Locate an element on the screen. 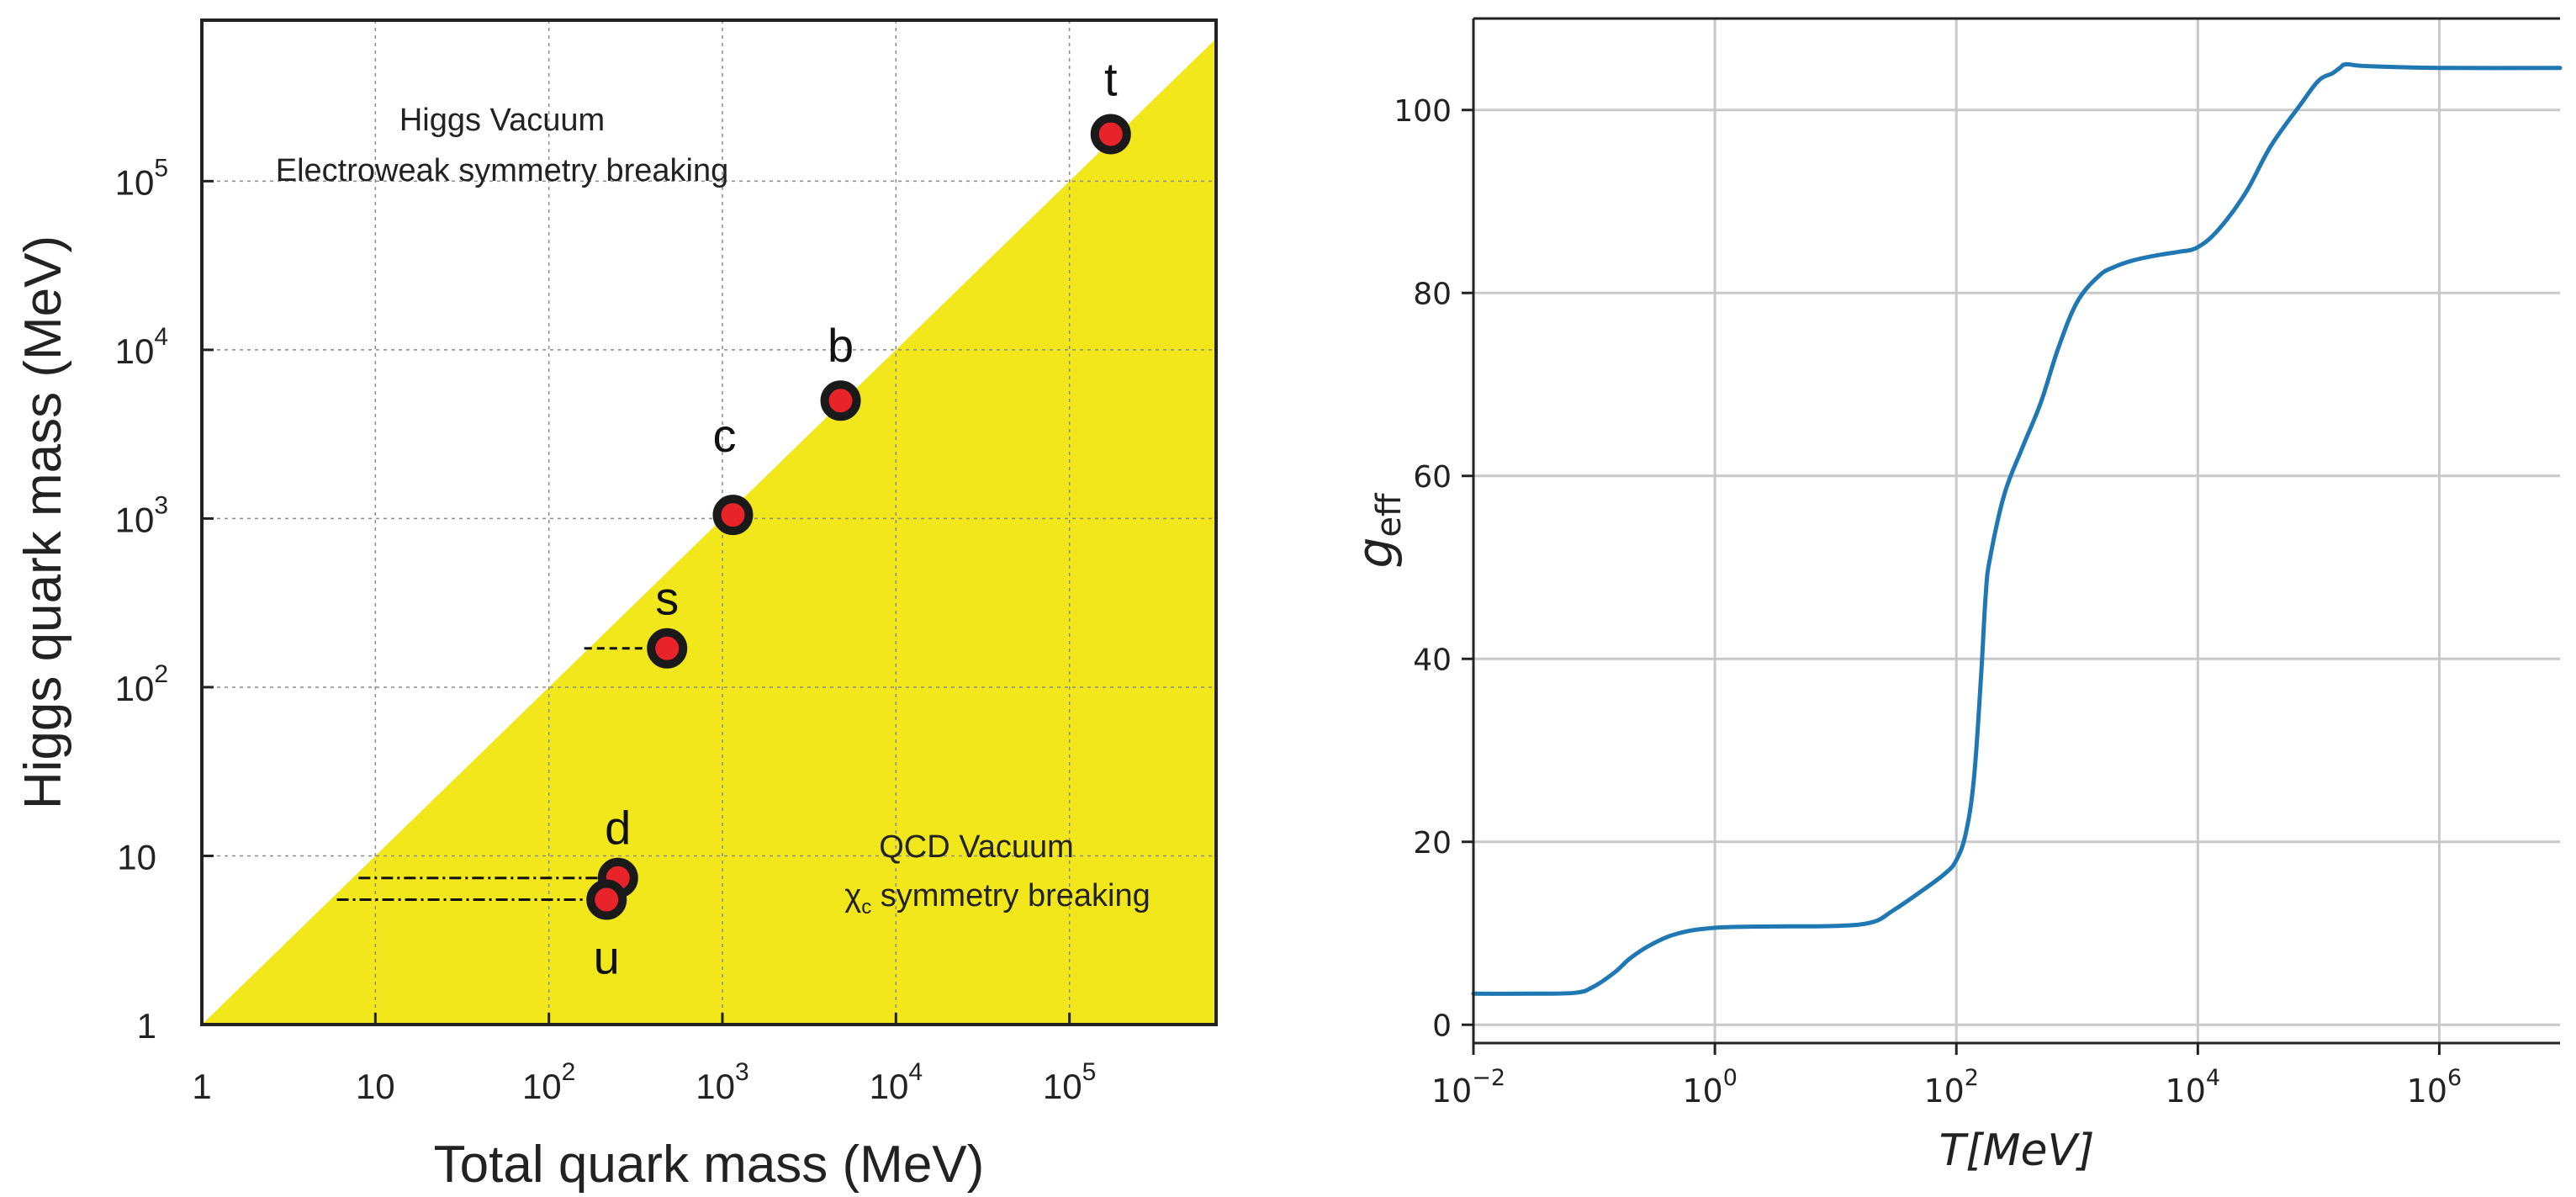  right-y-axis-label-main: g is located at coordinates (1375, 553).